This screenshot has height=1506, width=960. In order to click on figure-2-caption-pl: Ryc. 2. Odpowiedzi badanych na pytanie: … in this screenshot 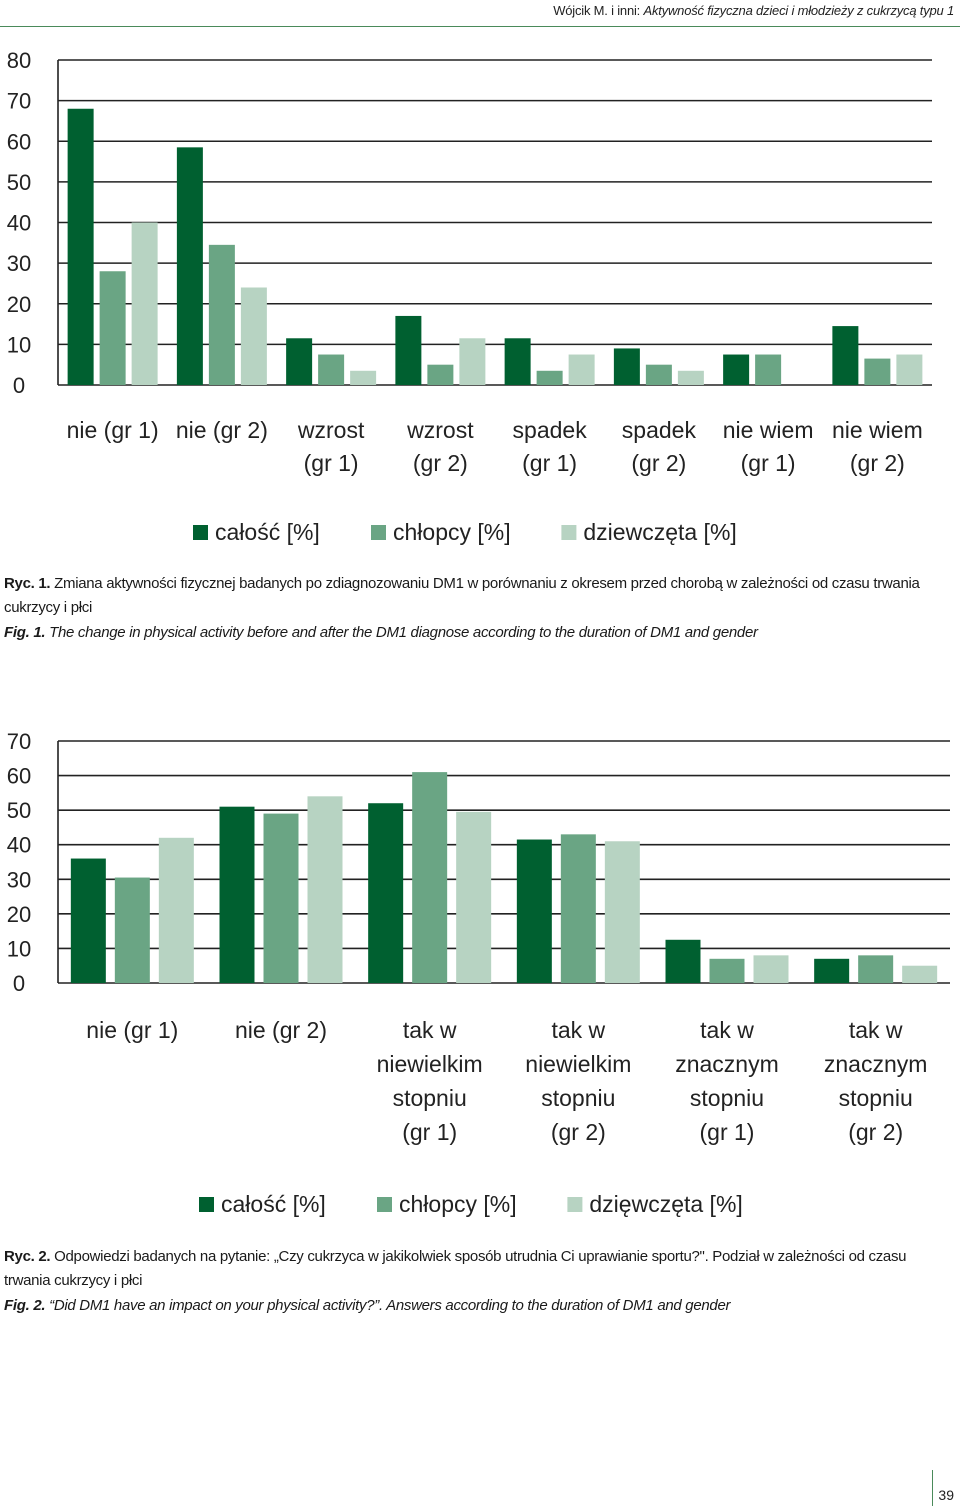, I will do `click(480, 1269)`.